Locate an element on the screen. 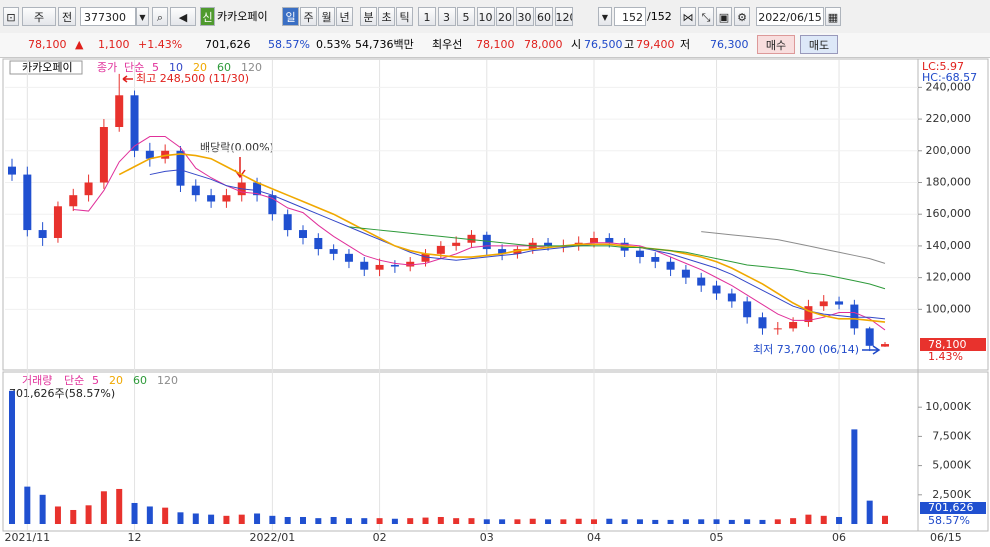 Image resolution: width=990 pixels, height=547 pixels. save-icon: ▣ is located at coordinates (724, 16).